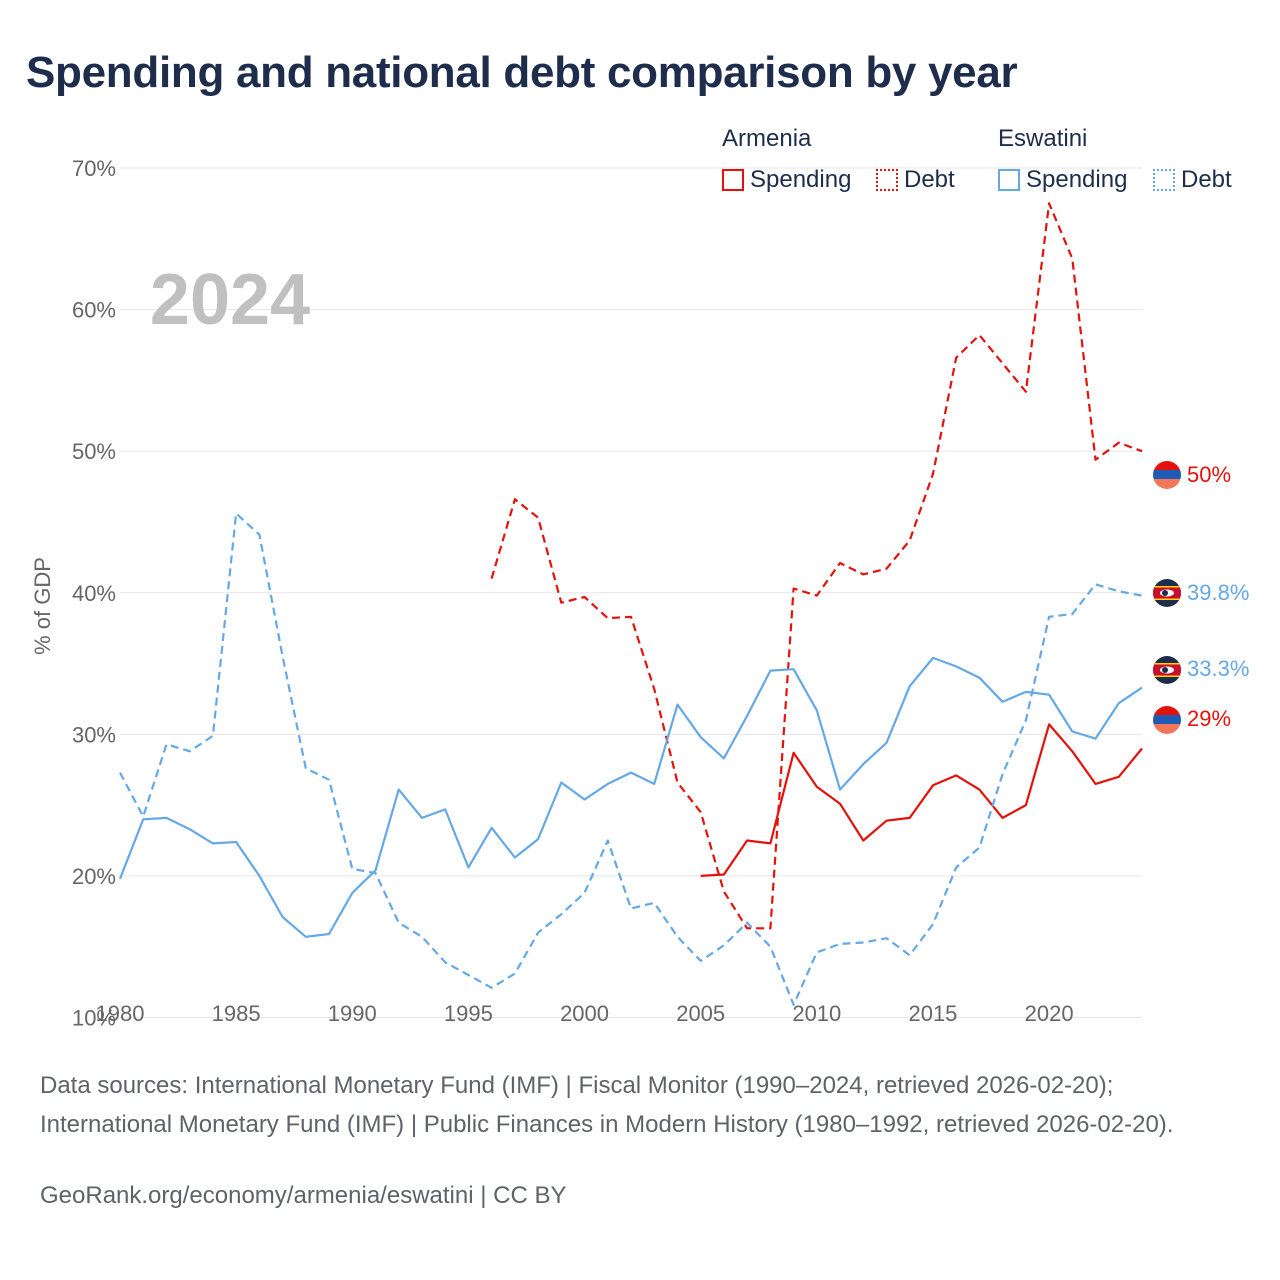 Image resolution: width=1280 pixels, height=1280 pixels. I want to click on legend-eswatini-spending: Spending, so click(1062, 180).